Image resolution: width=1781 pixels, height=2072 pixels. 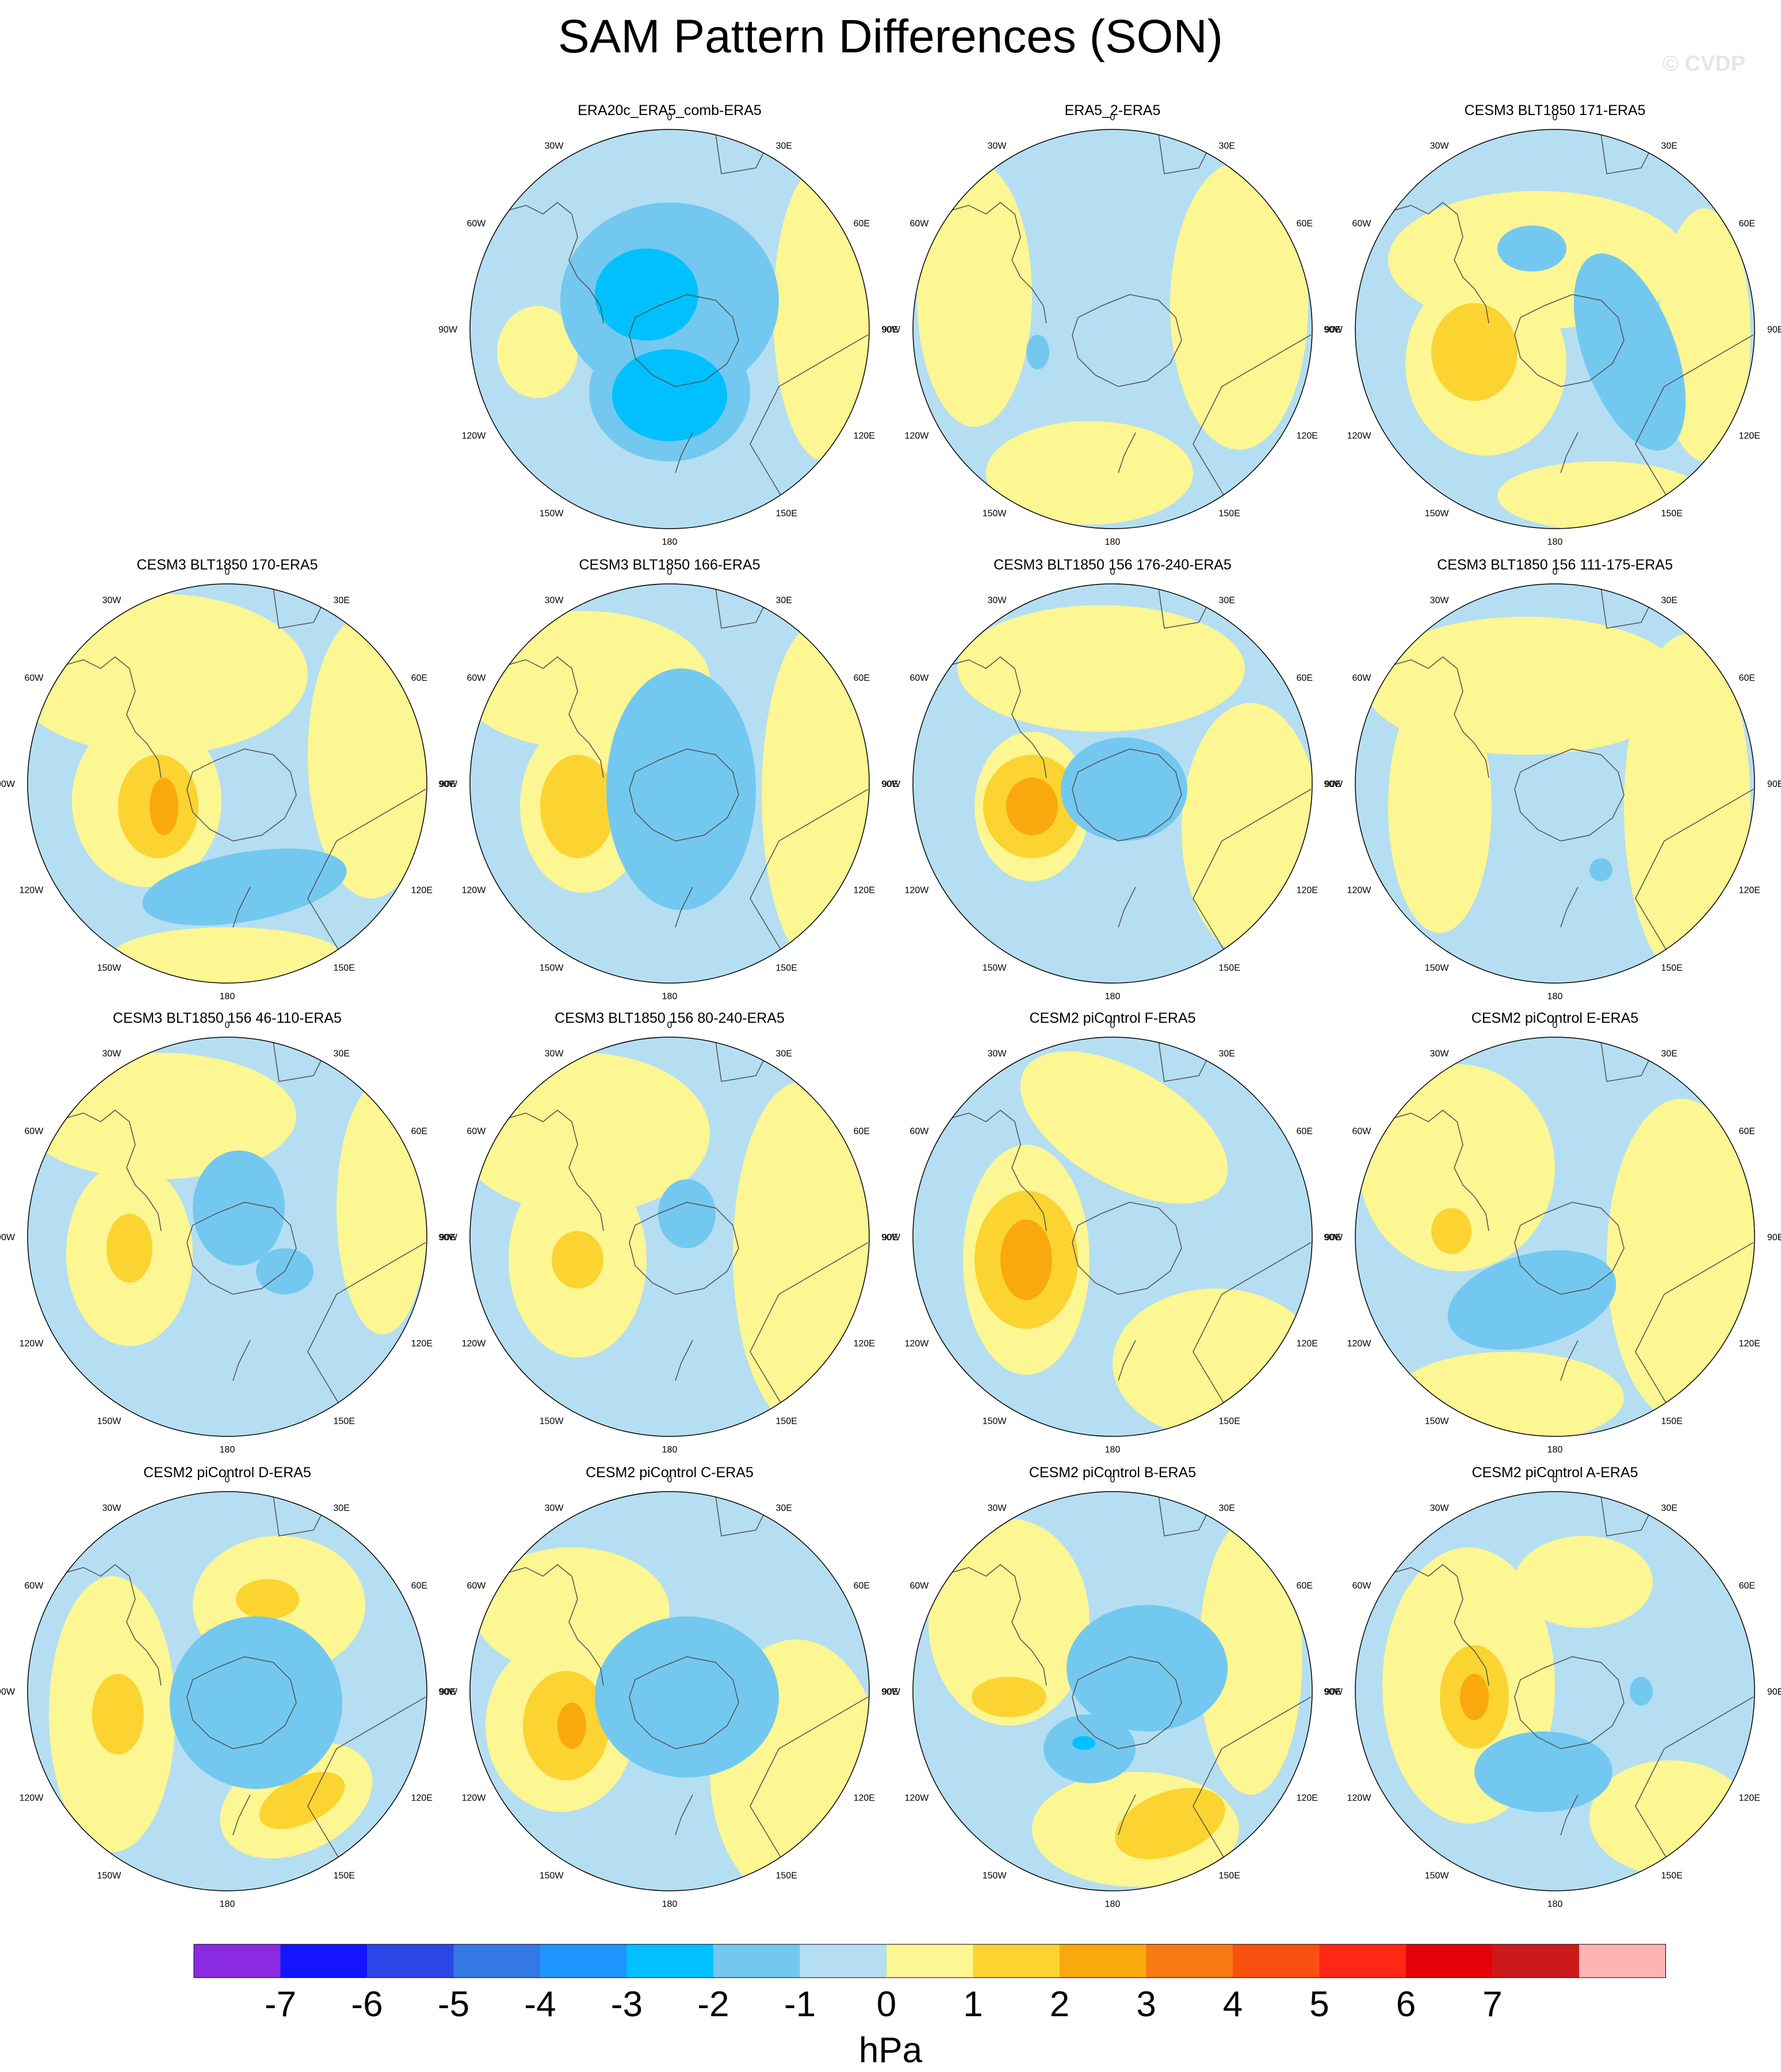 I want to click on panel-title: CESM2 piControl D-ERA5, so click(x=227, y=1473).